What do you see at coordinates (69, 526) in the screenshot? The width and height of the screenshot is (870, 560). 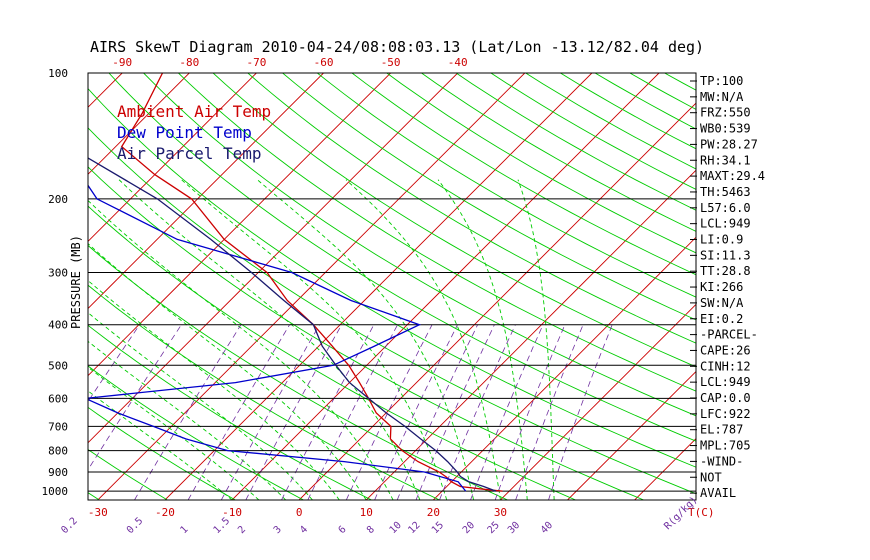 I see `mixing-ratio-label: 0.2` at bounding box center [69, 526].